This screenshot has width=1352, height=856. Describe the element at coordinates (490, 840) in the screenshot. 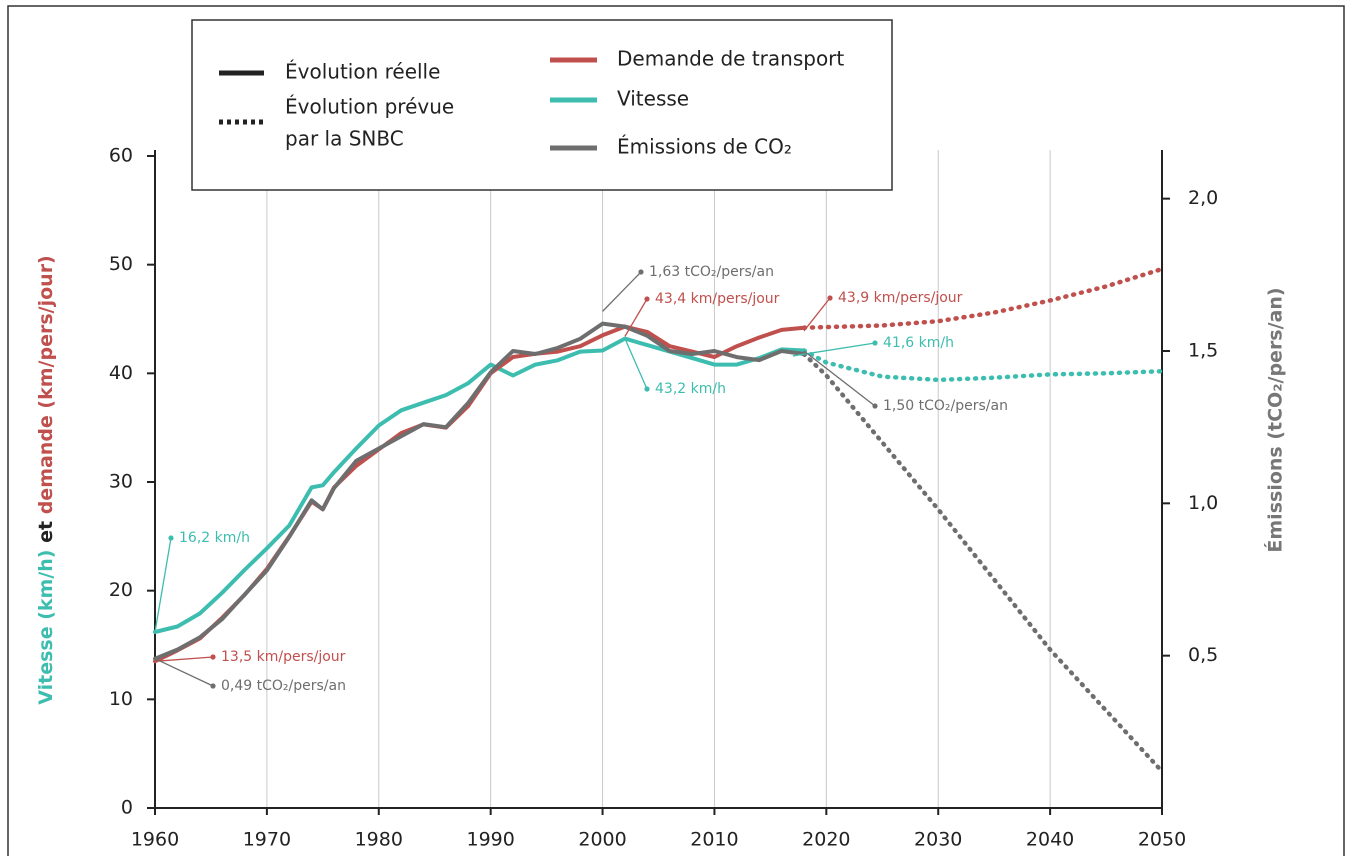

I see `x-tick-label: 1990` at that location.